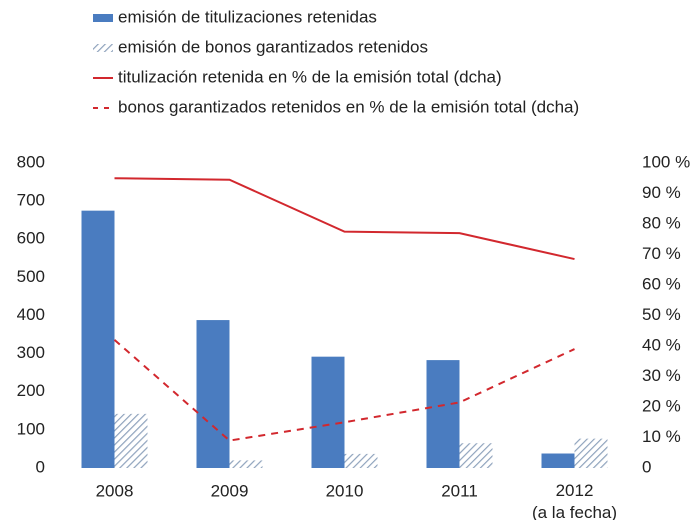  Describe the element at coordinates (345, 490) in the screenshot. I see `x-tick-label: 2010` at that location.